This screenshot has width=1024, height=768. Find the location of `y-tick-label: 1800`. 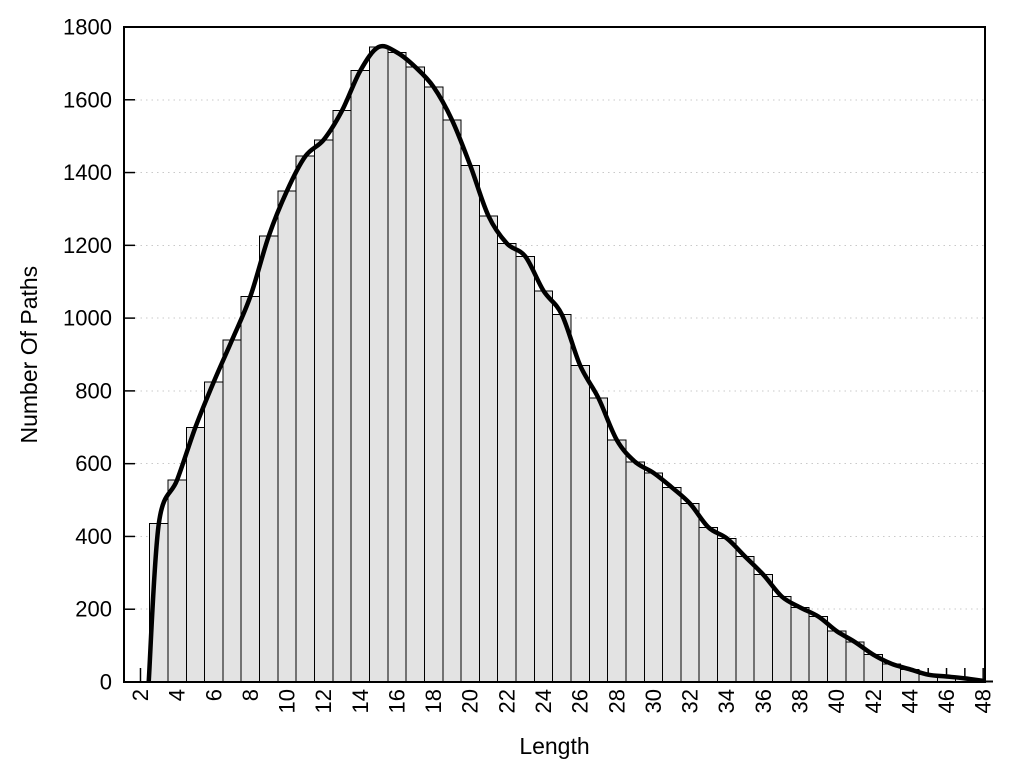

y-tick-label: 1800 is located at coordinates (87, 27).